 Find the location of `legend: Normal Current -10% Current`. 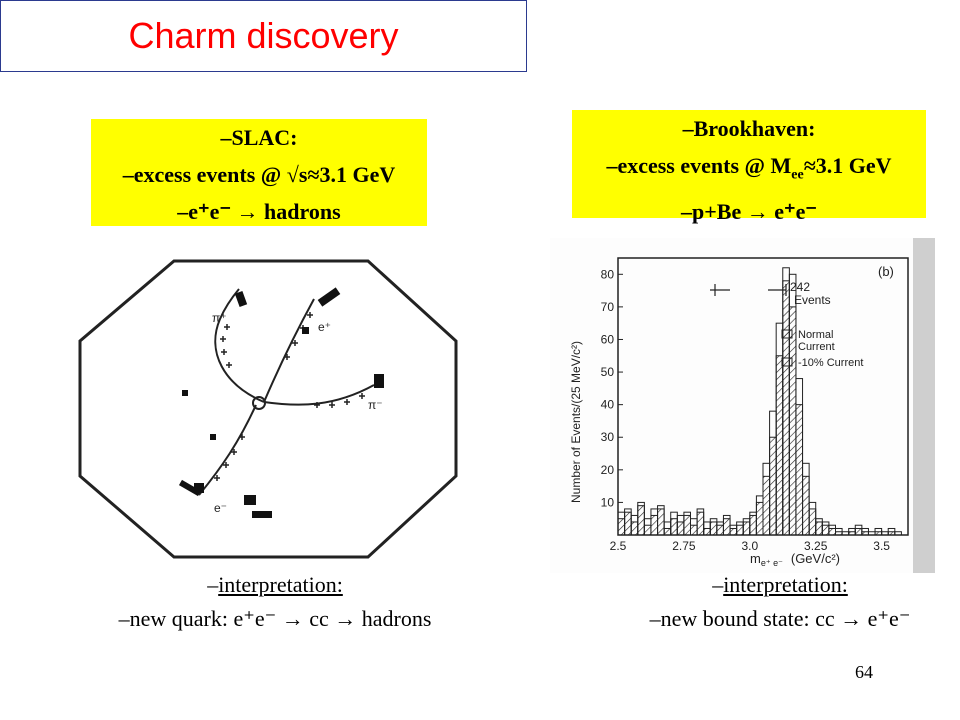

legend: Normal Current -10% Current is located at coordinates (822, 349).